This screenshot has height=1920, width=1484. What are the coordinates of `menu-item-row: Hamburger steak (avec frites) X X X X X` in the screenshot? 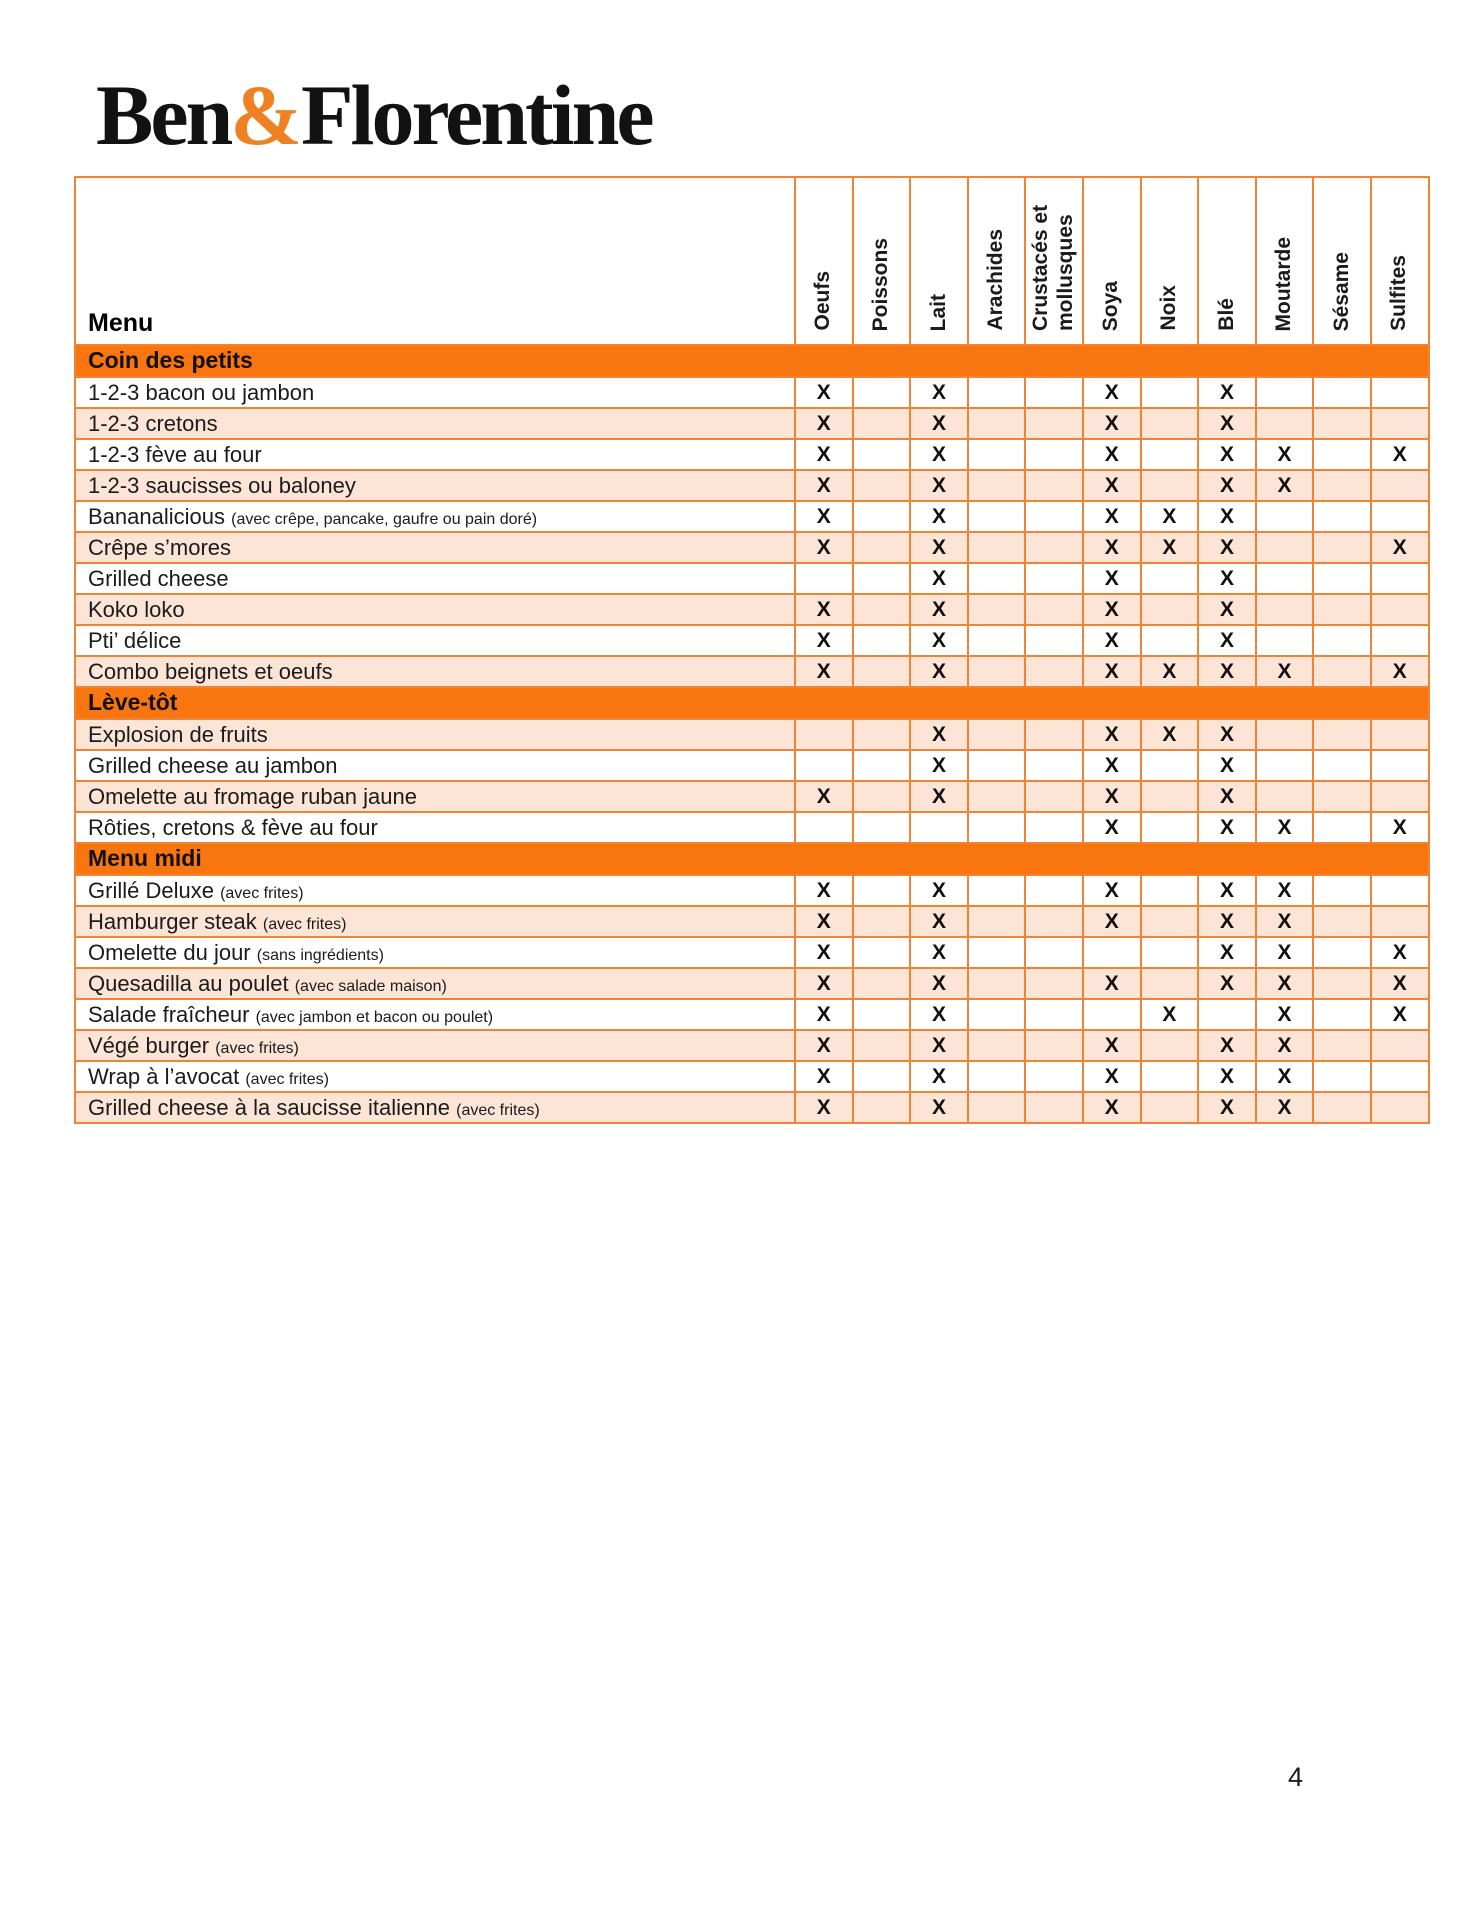 It's located at (752, 921).